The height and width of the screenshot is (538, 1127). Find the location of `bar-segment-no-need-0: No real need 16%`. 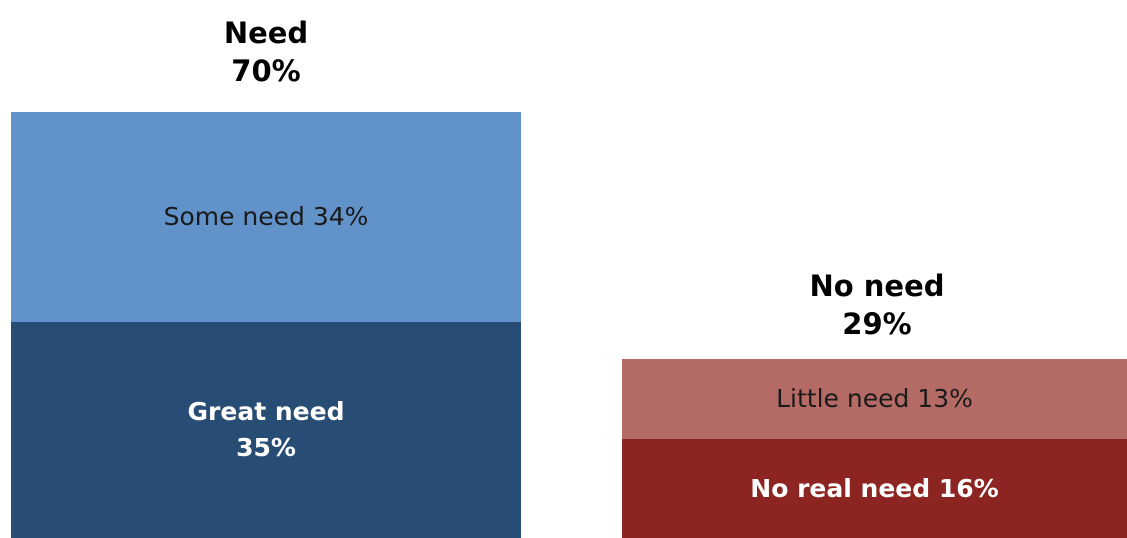

bar-segment-no-need-0: No real need 16% is located at coordinates (874, 488).